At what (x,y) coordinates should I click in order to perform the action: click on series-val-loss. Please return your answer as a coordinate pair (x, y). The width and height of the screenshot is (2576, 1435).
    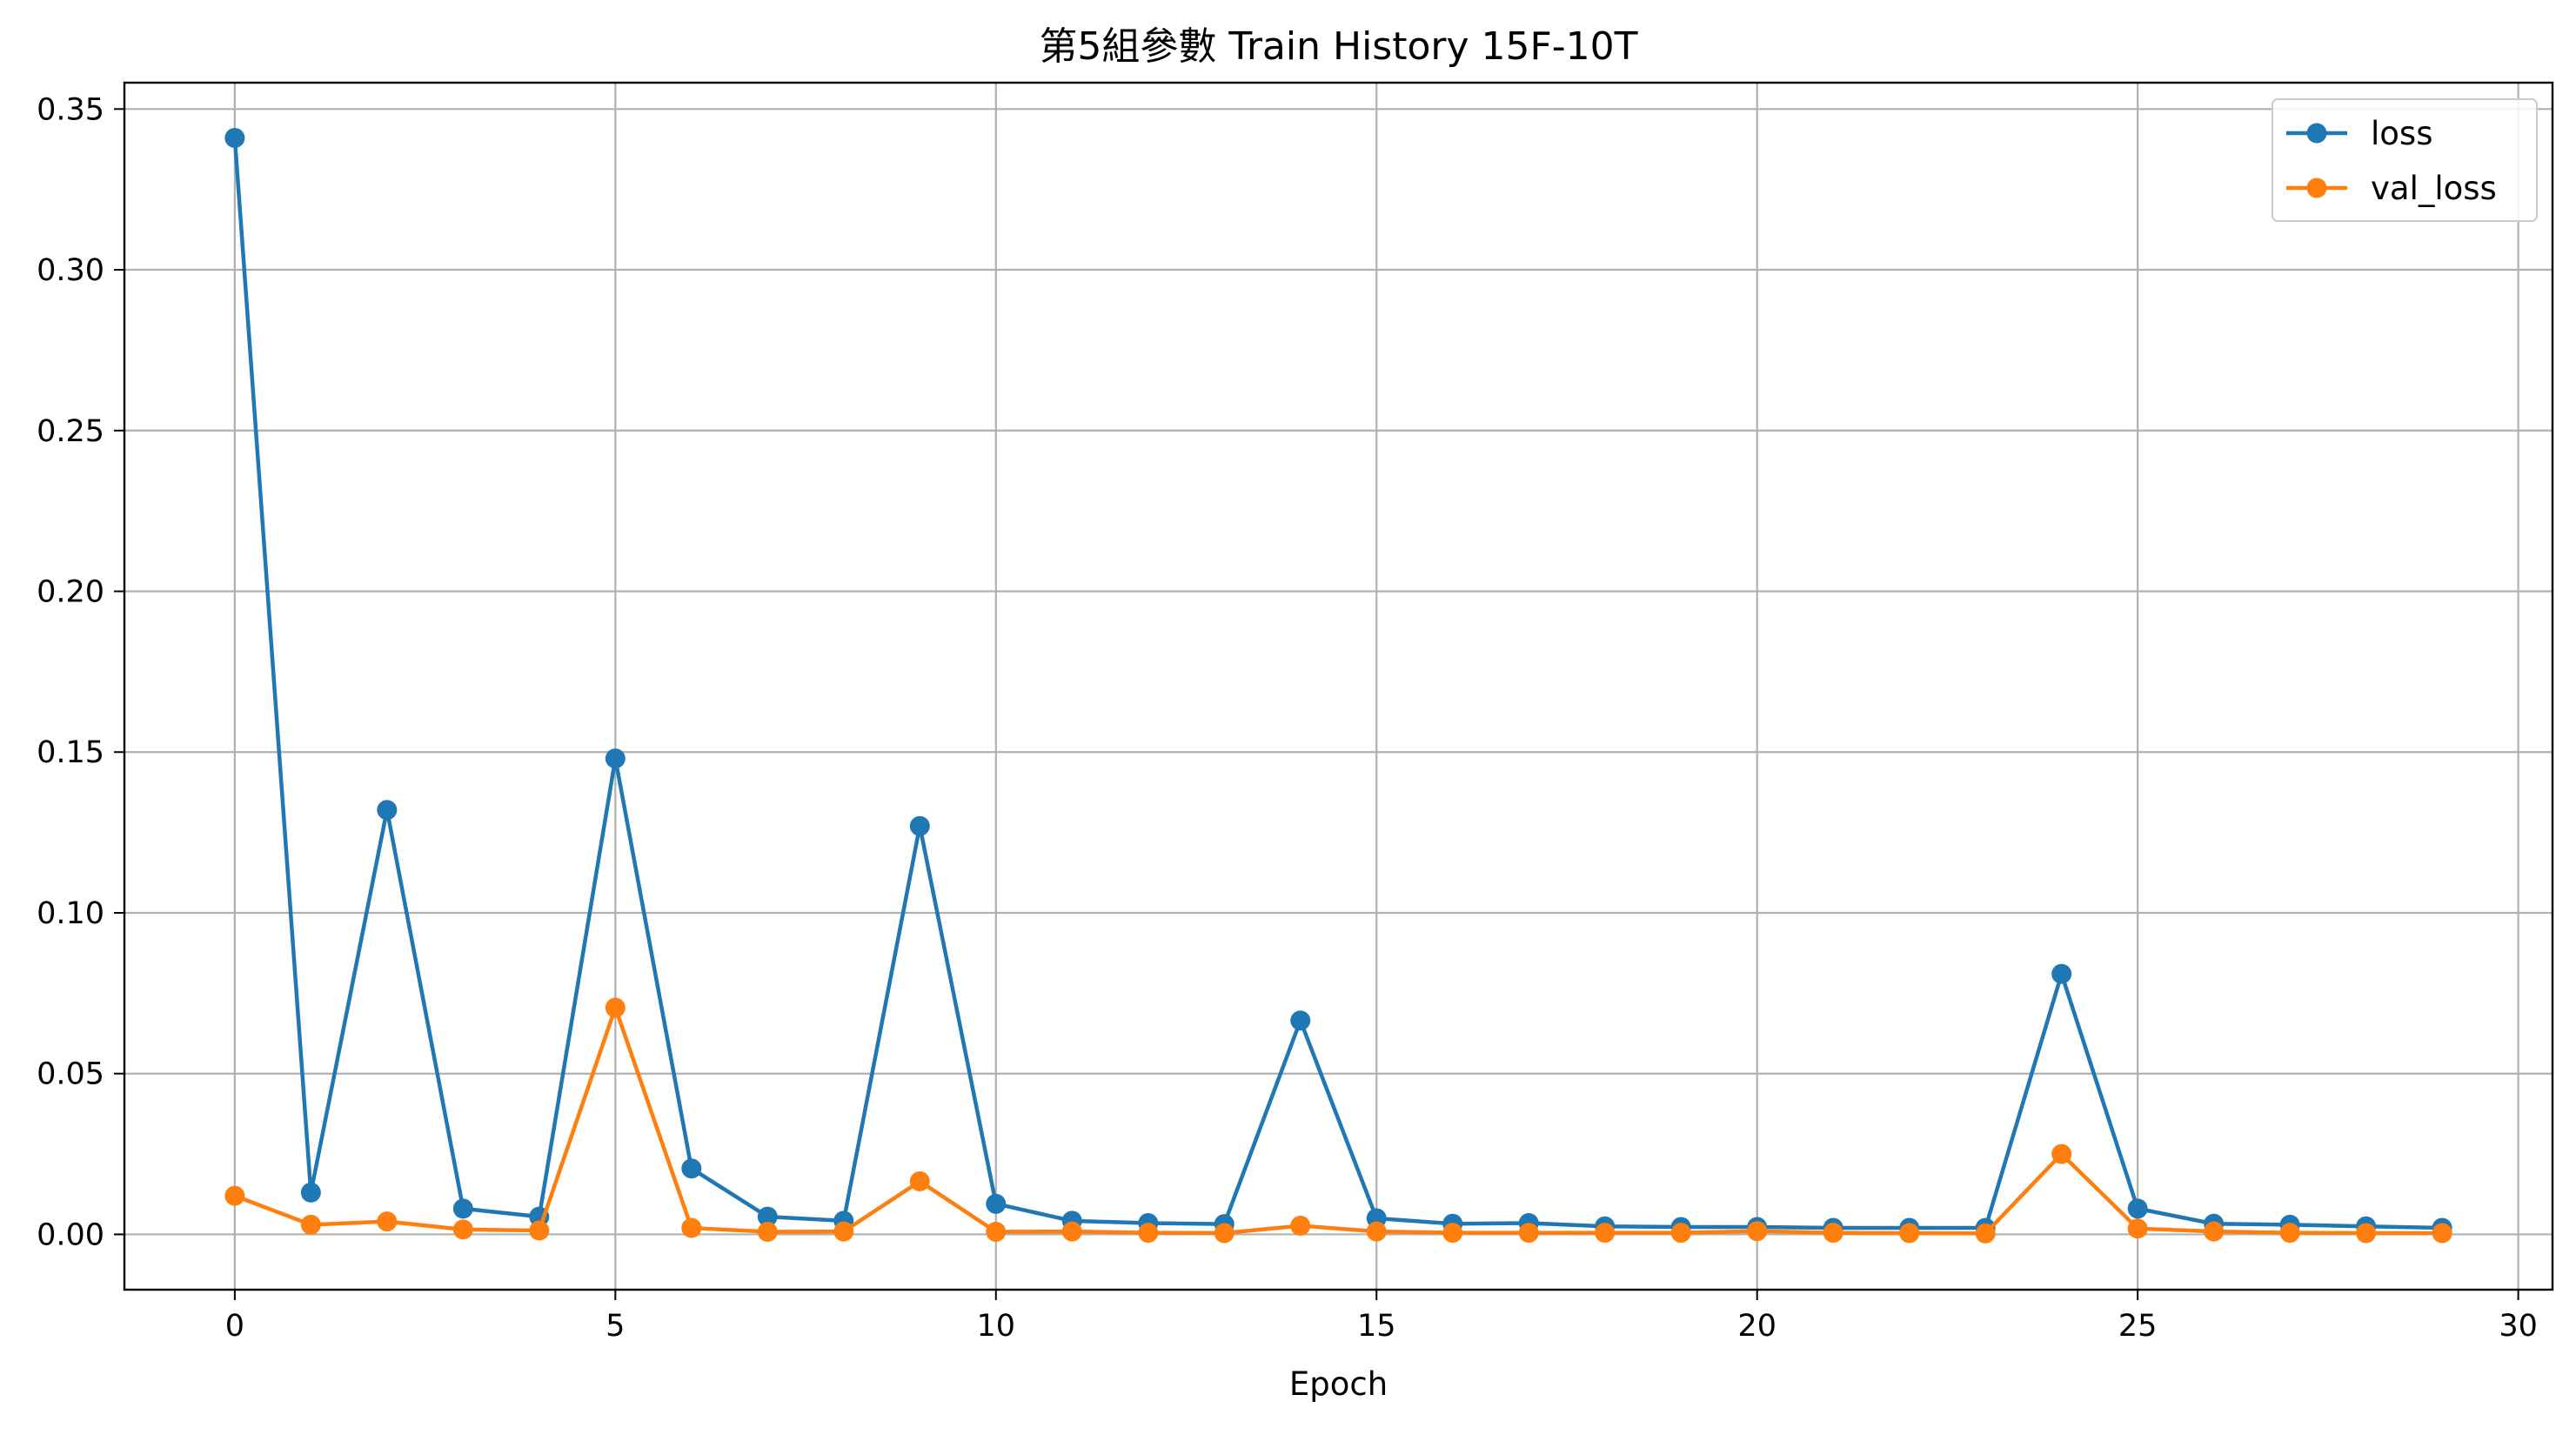
    Looking at the image, I should click on (1338, 1120).